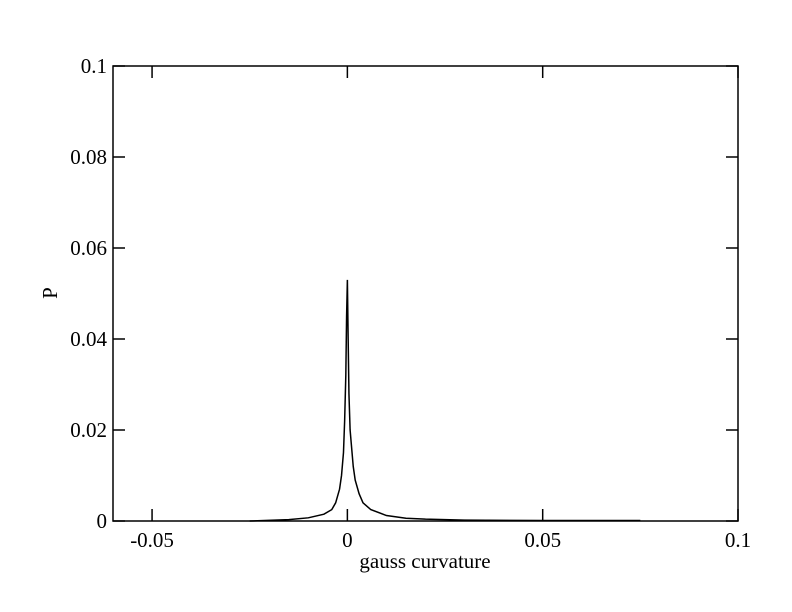 This screenshot has width=792, height=612. What do you see at coordinates (152, 540) in the screenshot?
I see `x-tick-label: -0.05` at bounding box center [152, 540].